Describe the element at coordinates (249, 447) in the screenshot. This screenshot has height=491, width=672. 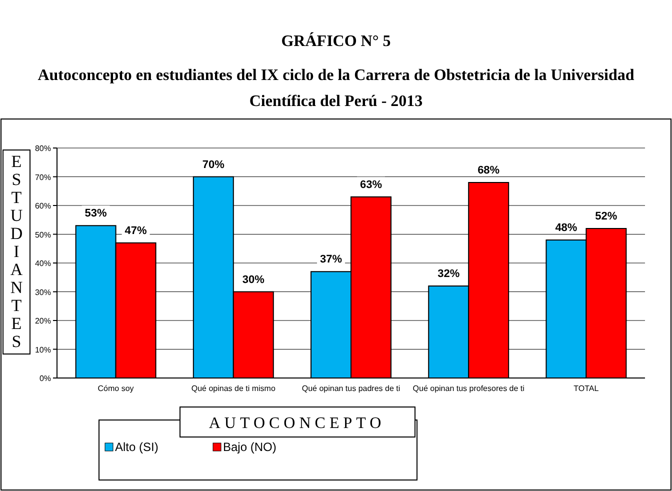
I see `legend-label: Bajo (NO)` at that location.